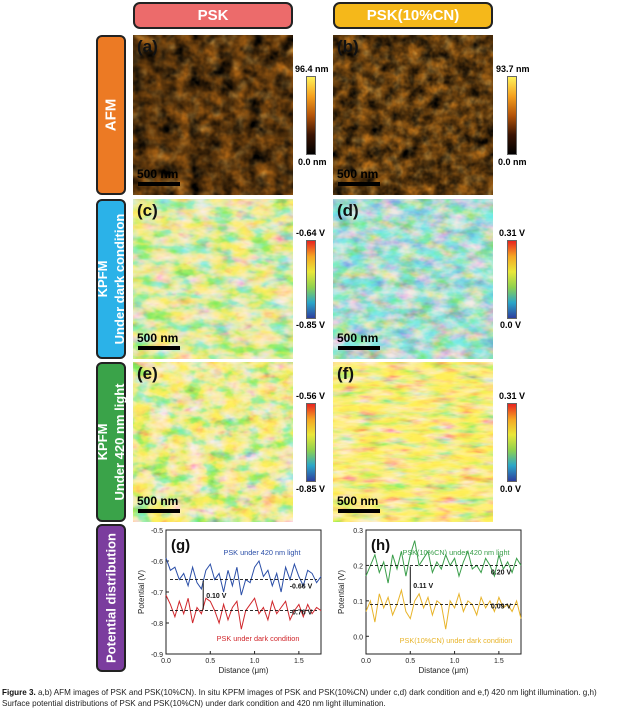 The height and width of the screenshot is (723, 628). What do you see at coordinates (157, 593) in the screenshot?
I see `y-tick-label: -0.7` at bounding box center [157, 593].